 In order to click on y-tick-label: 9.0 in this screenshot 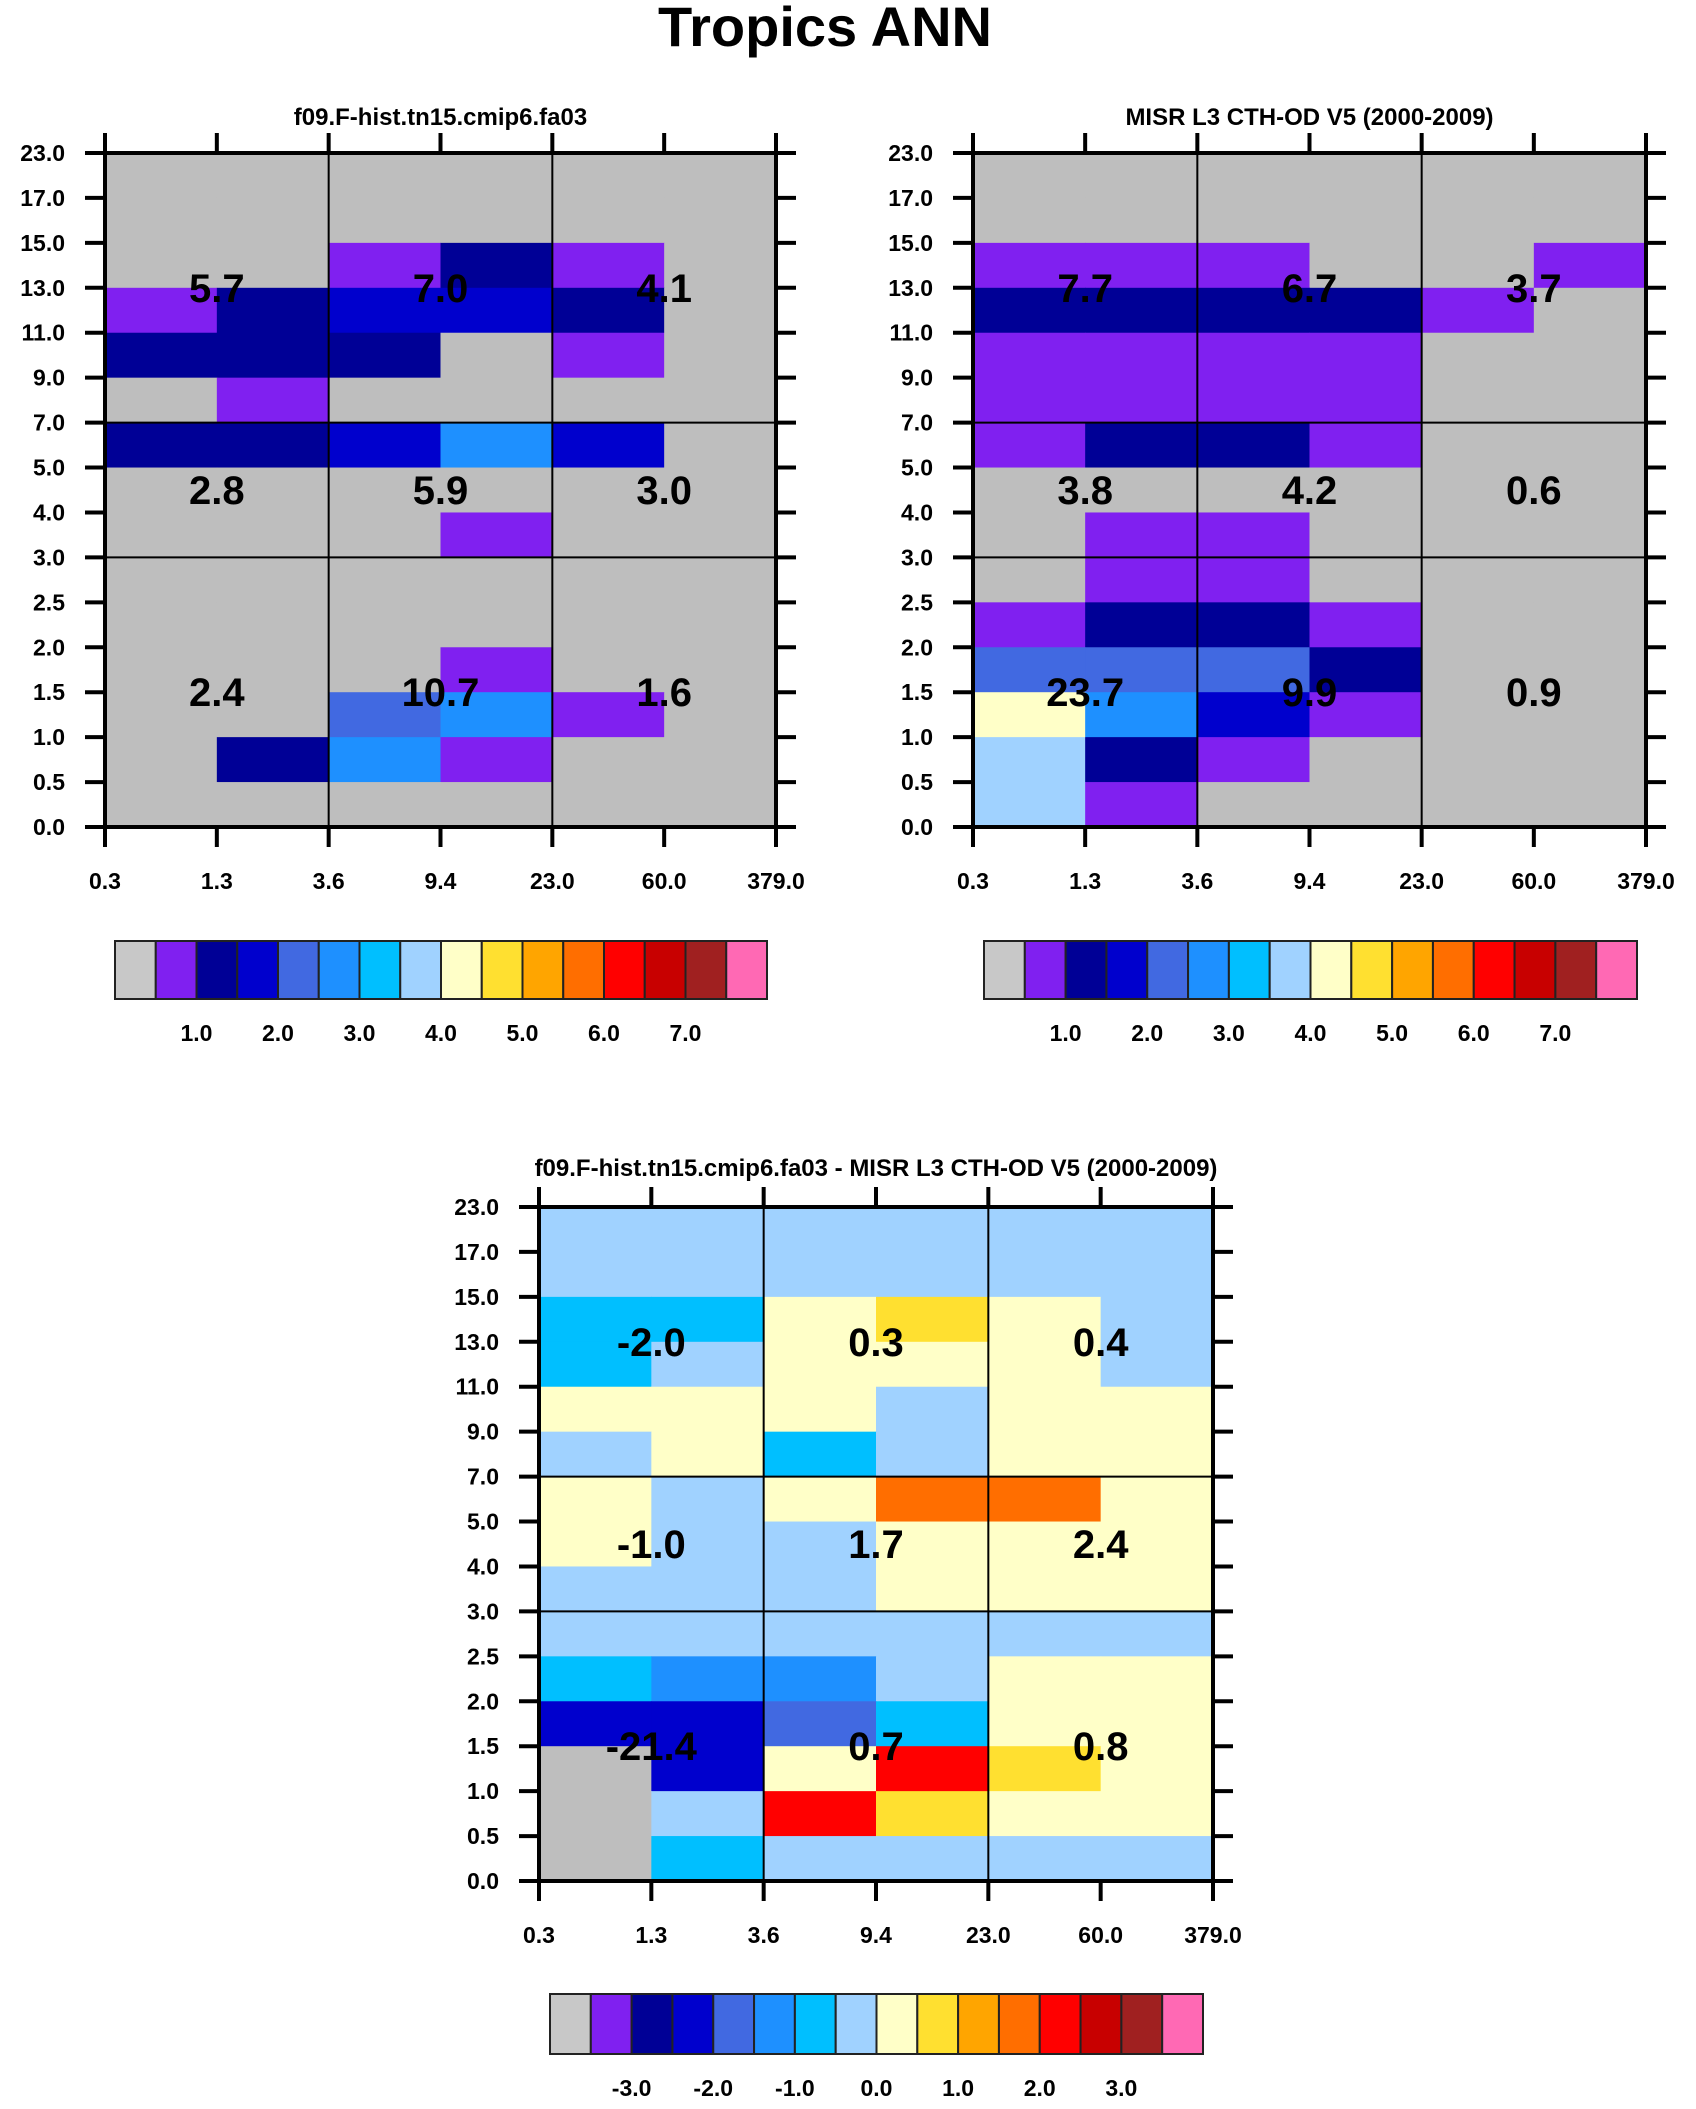, I will do `click(483, 1432)`.